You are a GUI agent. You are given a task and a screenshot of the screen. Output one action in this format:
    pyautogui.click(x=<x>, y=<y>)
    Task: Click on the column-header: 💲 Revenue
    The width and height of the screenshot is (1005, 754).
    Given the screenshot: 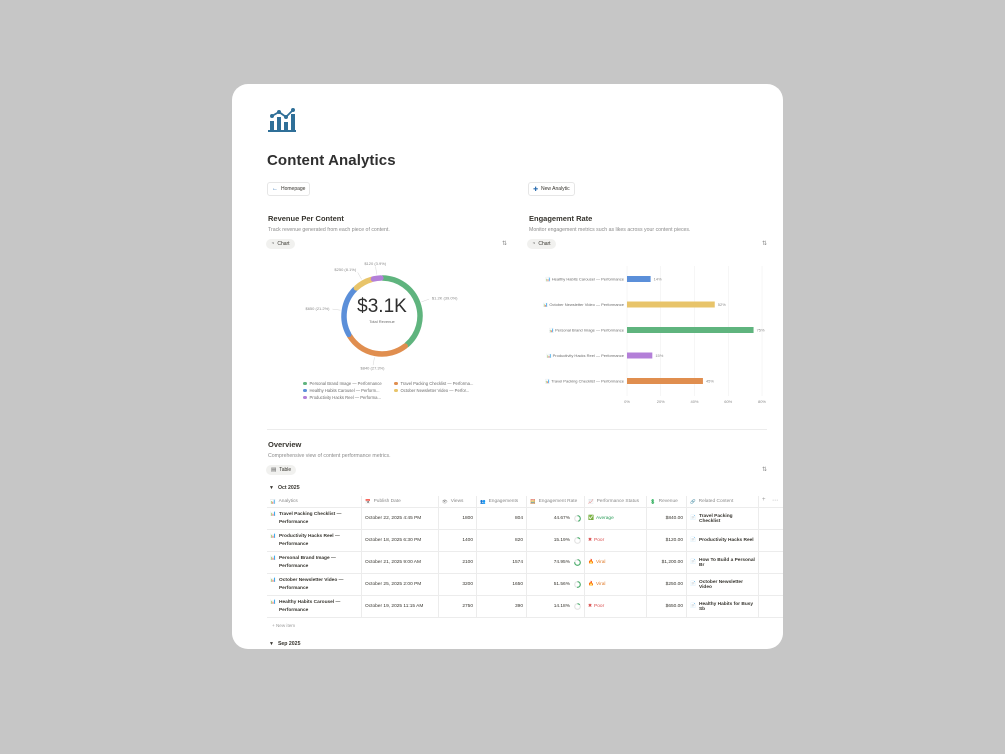 What is the action you would take?
    pyautogui.click(x=667, y=501)
    